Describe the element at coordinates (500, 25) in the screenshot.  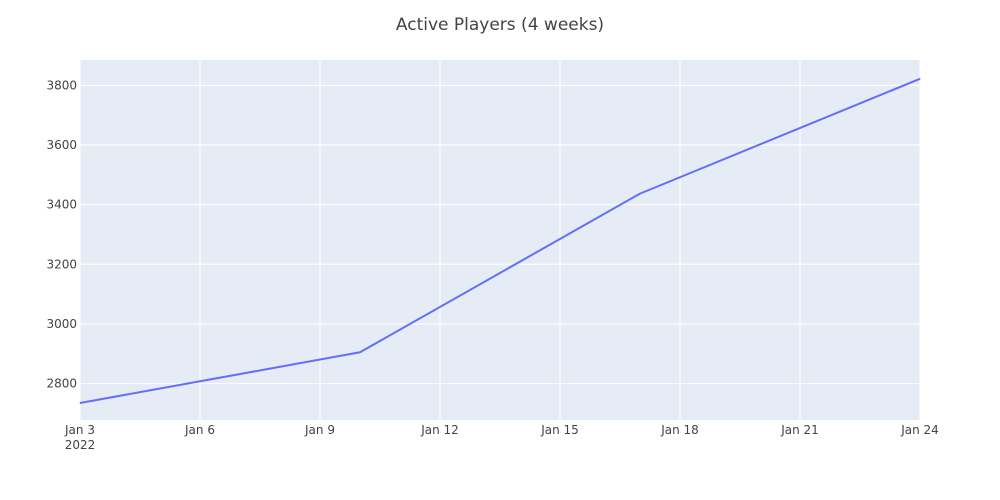
I see `chart-title: Active Players (4 weeks)` at that location.